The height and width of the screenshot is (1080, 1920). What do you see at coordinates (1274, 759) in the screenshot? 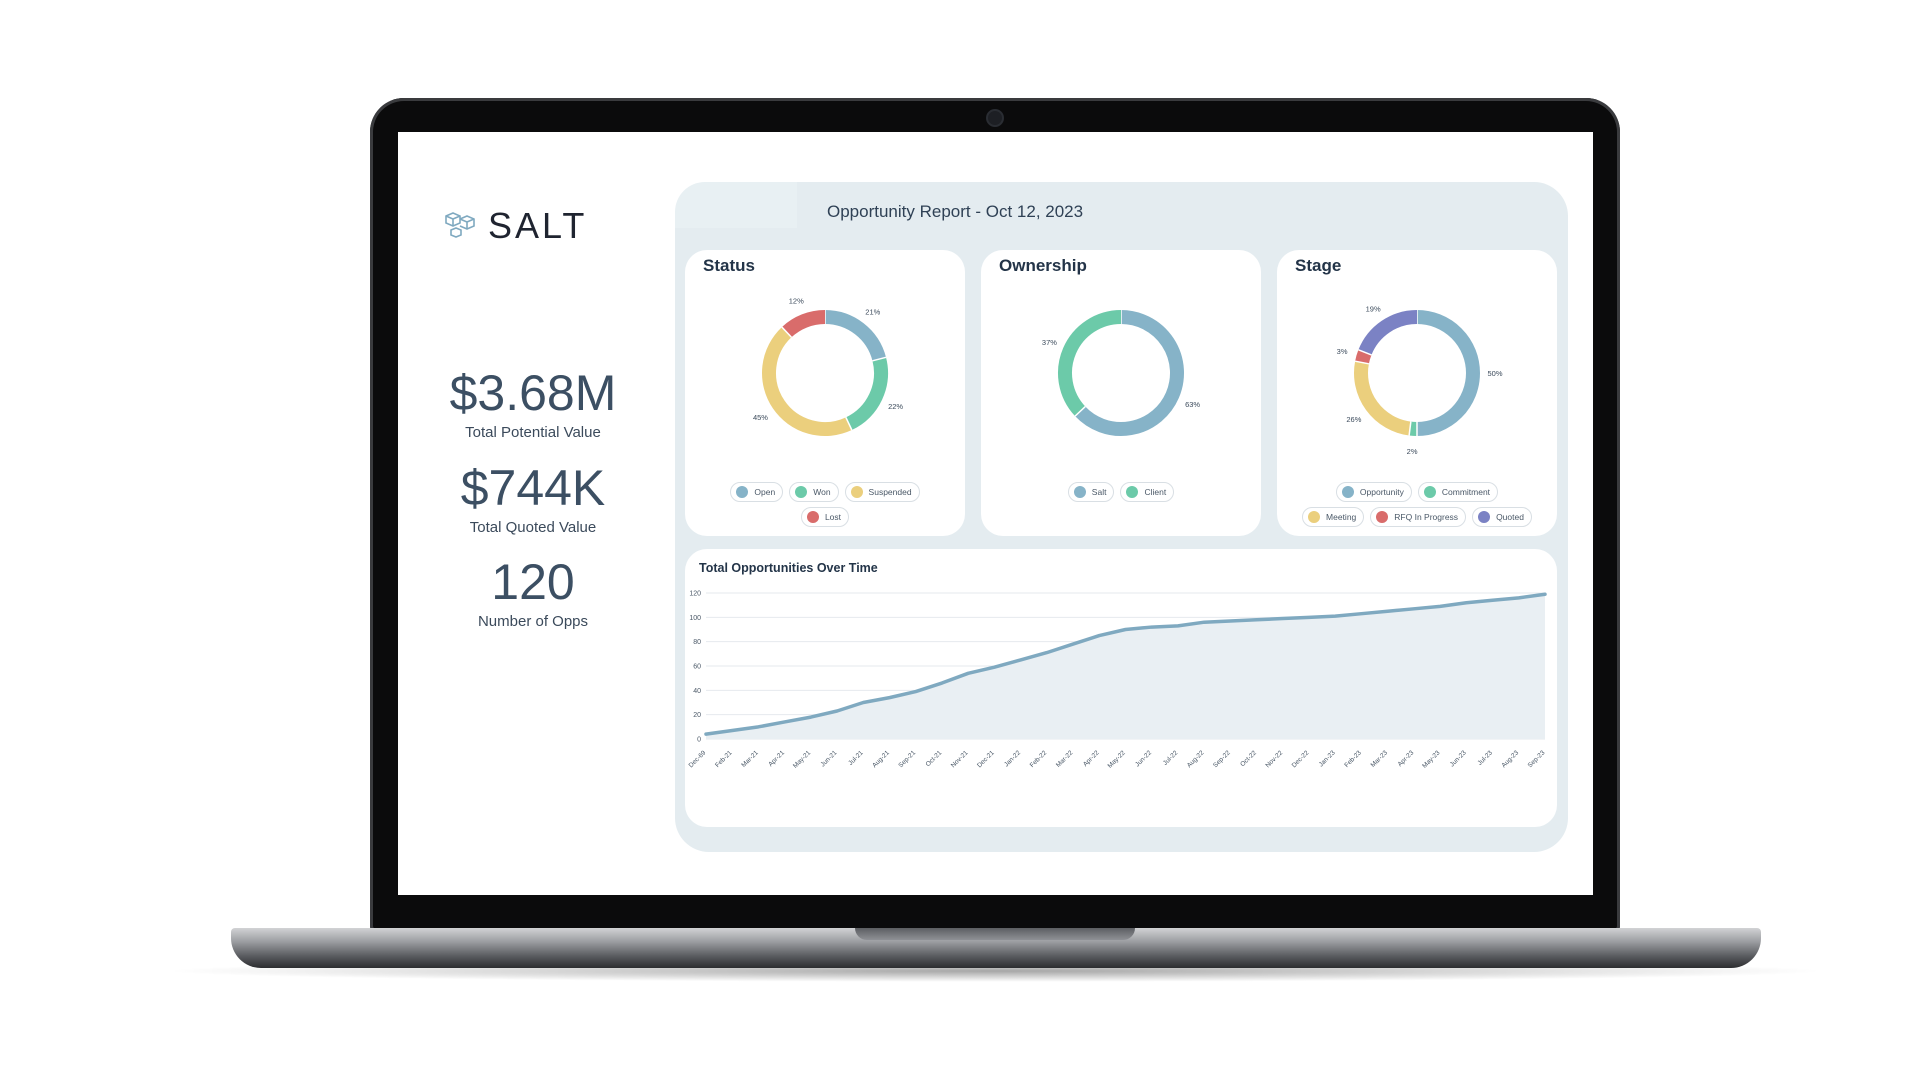
I see `x-tick-label: Nov-22` at bounding box center [1274, 759].